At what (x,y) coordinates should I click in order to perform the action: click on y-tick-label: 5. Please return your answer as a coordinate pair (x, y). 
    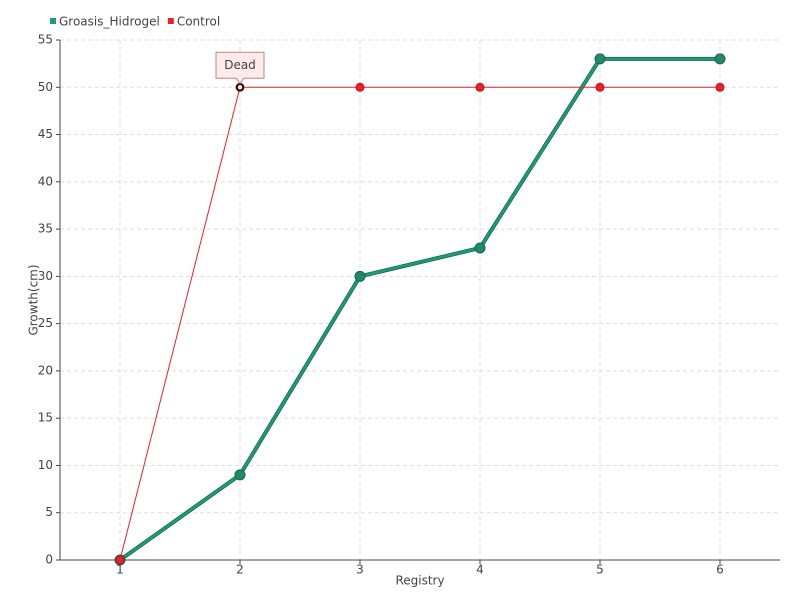
    Looking at the image, I should click on (49, 512).